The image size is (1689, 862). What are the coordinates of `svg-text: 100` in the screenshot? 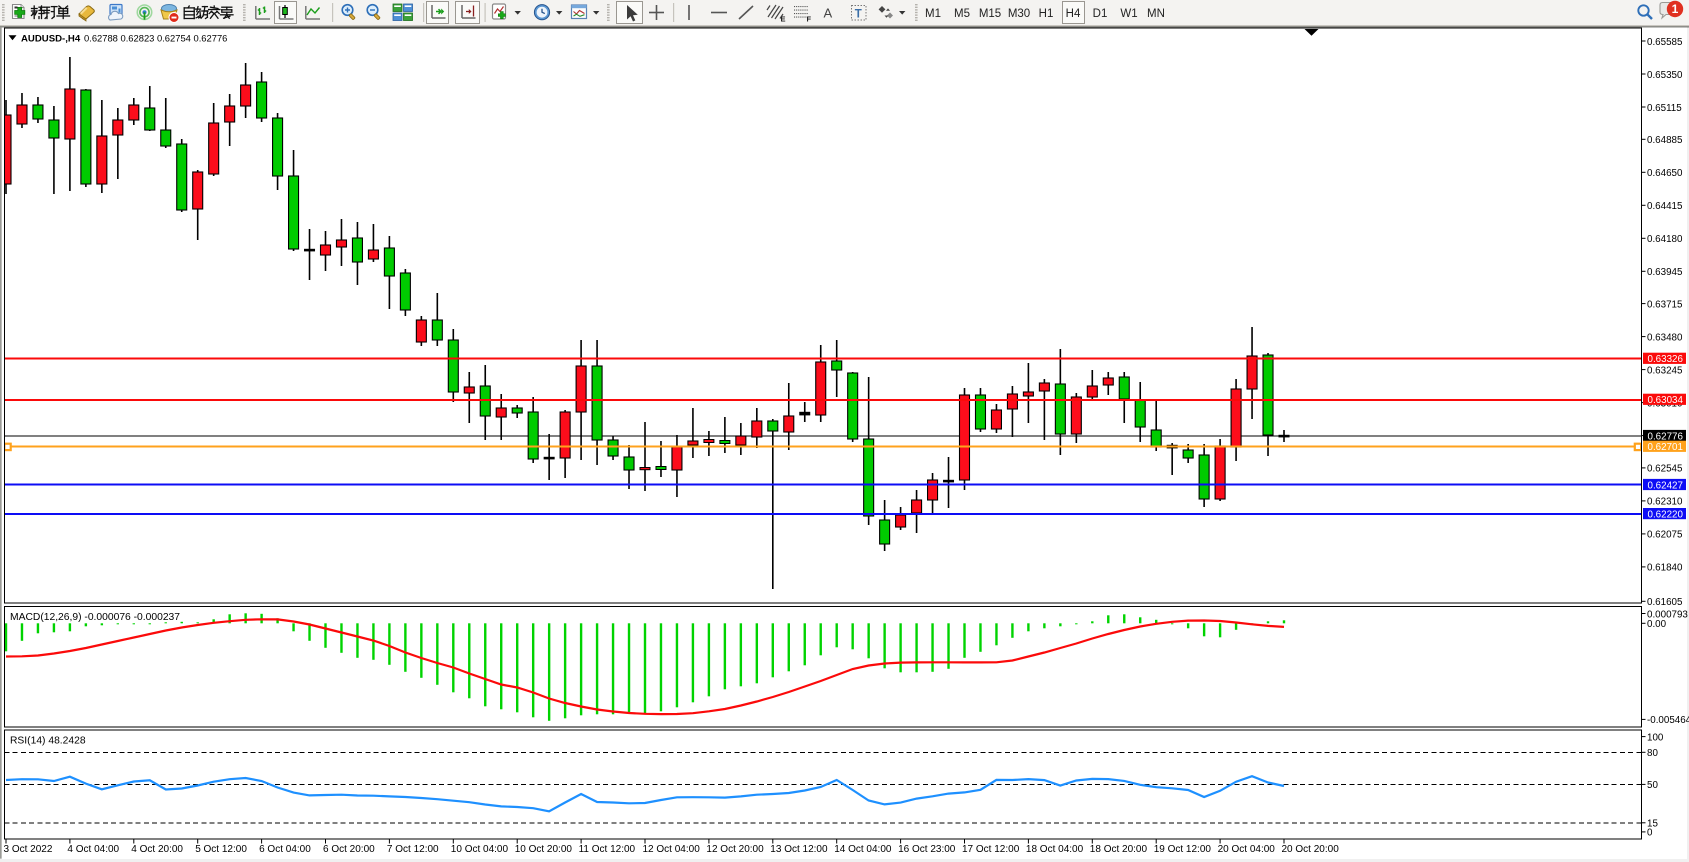 It's located at (1655, 737).